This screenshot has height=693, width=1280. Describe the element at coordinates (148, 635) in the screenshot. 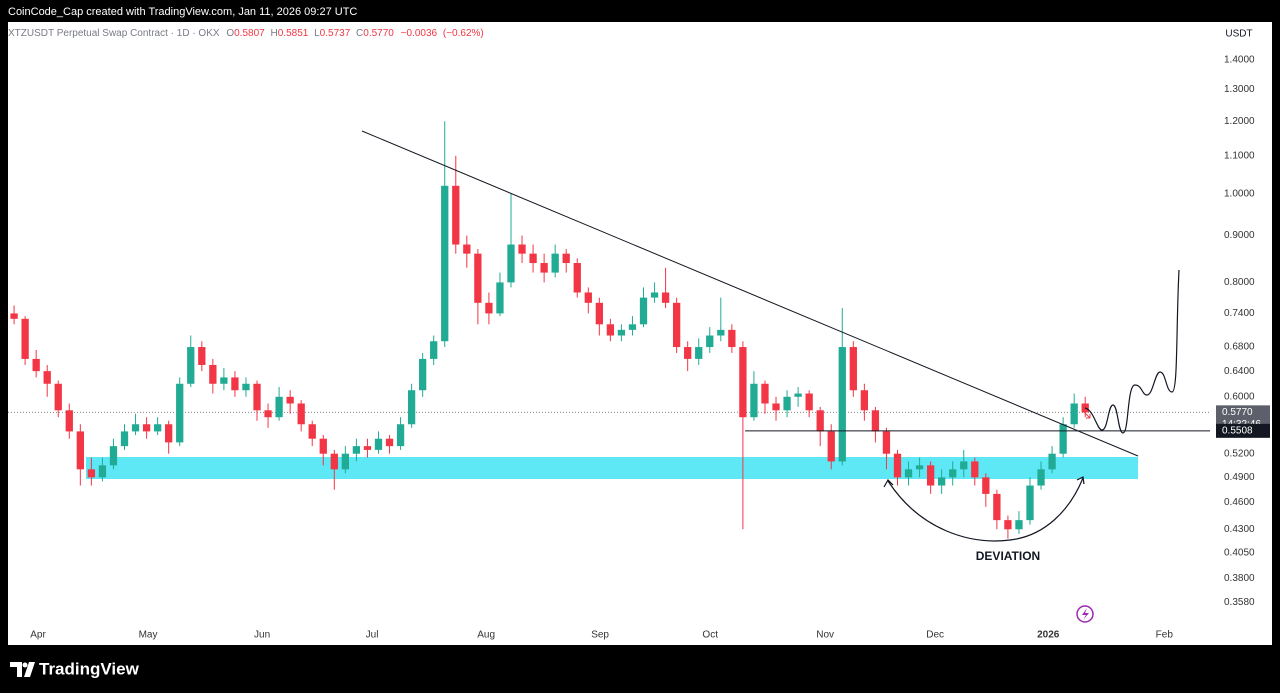

I see `x-tick-label: May` at that location.